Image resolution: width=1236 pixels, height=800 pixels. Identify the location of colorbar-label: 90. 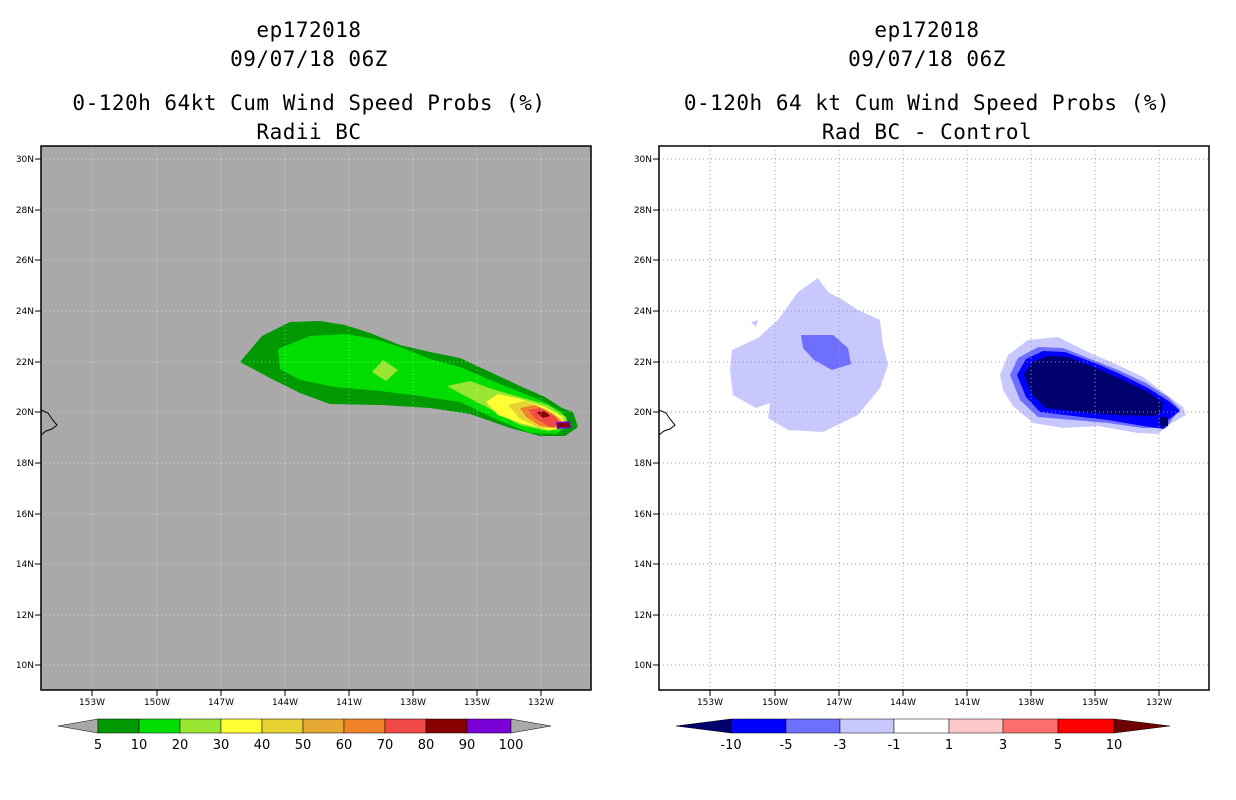
(467, 745).